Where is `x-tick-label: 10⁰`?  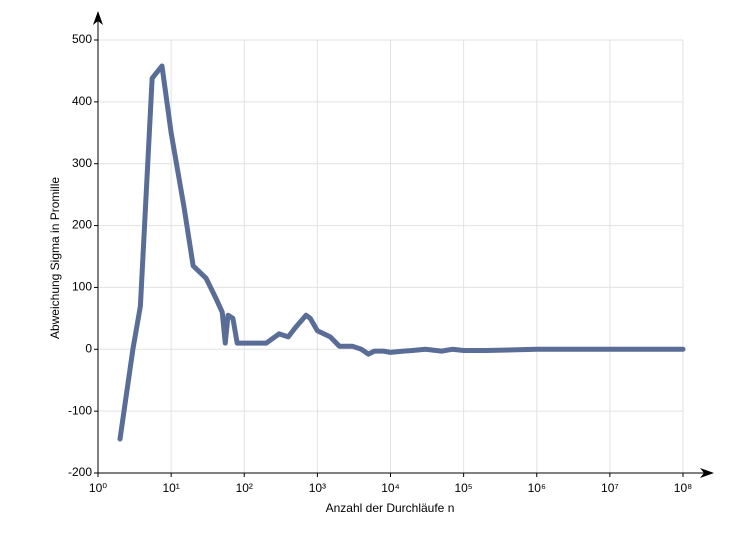 x-tick-label: 10⁰ is located at coordinates (98, 488).